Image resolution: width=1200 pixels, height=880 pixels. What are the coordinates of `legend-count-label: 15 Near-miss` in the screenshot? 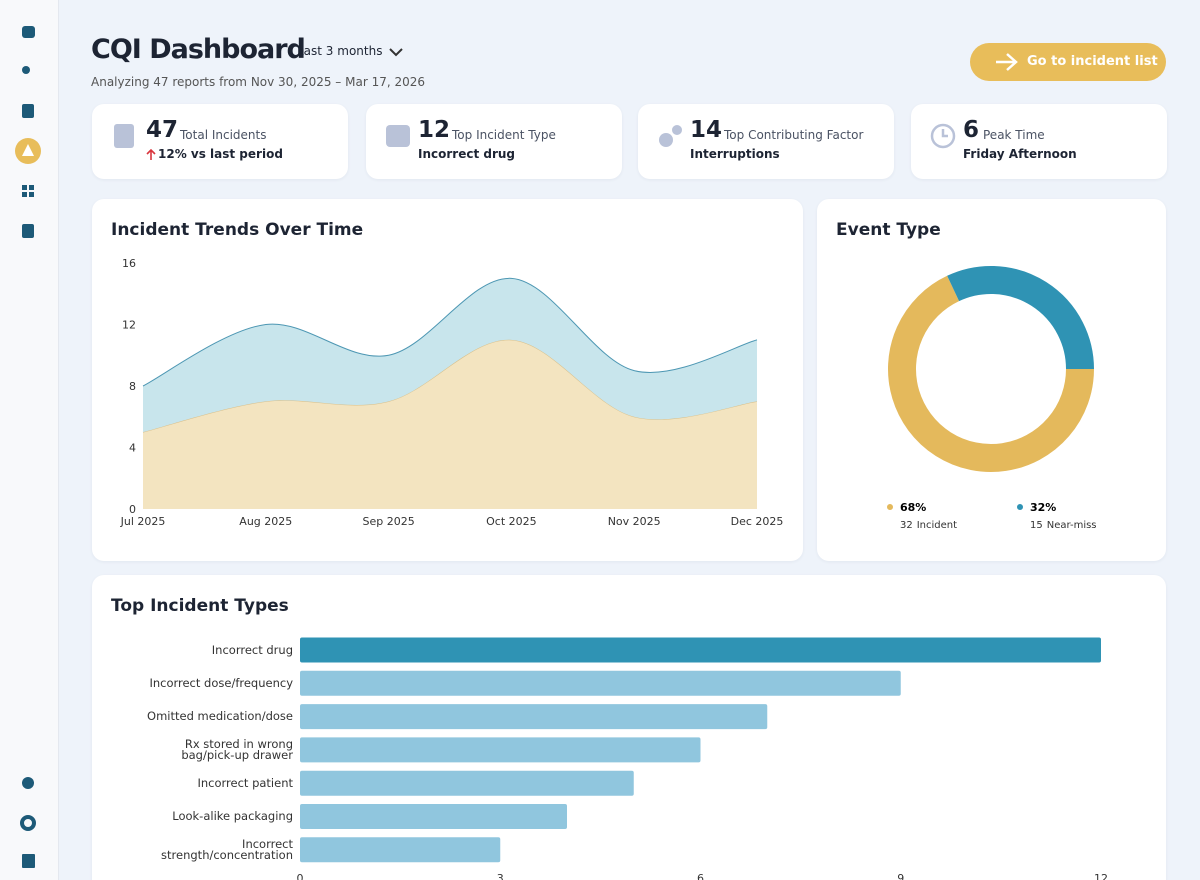 It's located at (1063, 525).